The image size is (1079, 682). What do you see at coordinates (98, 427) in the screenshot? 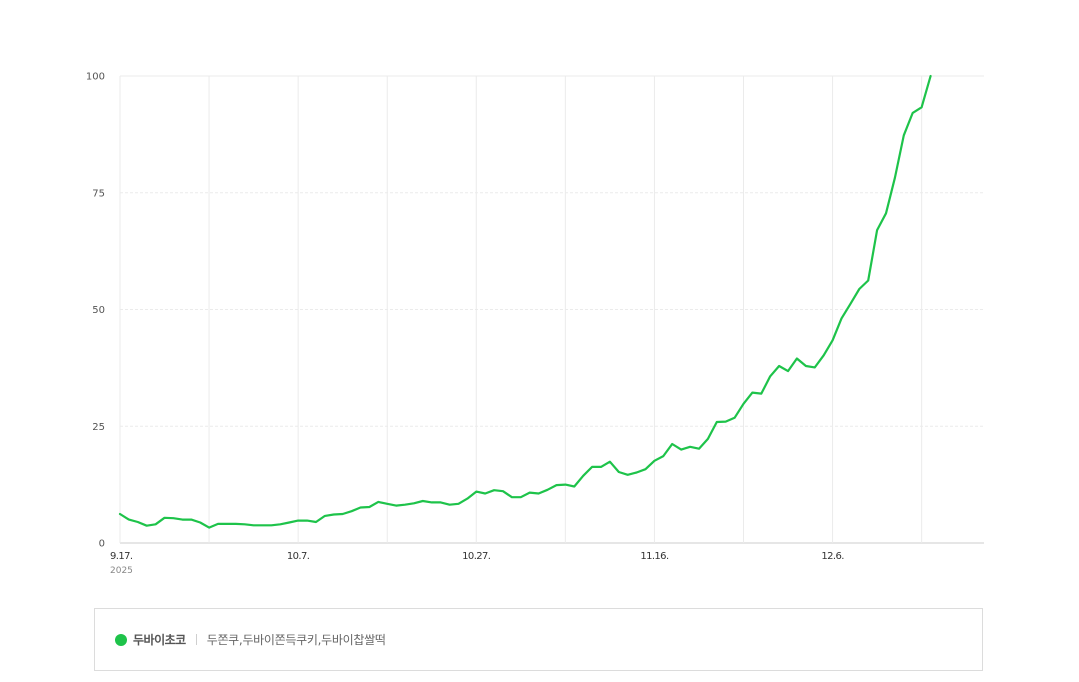
I see `y-tick-label: 25` at bounding box center [98, 427].